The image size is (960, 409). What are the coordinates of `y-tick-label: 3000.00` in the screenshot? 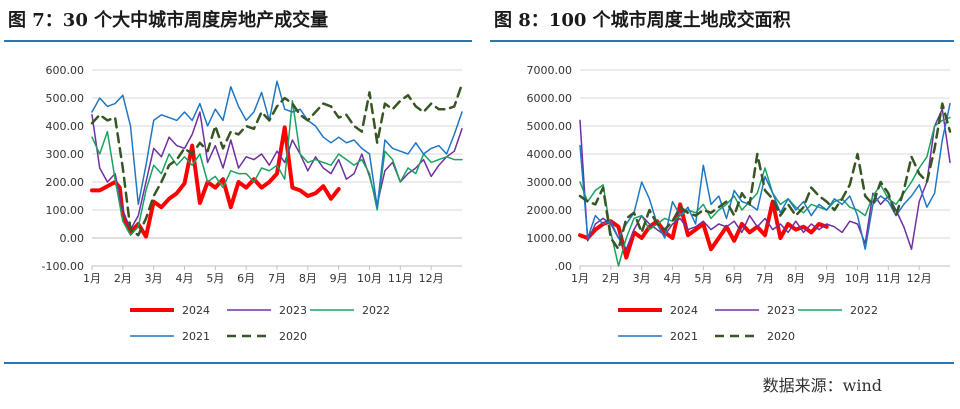 It's located at (550, 182).